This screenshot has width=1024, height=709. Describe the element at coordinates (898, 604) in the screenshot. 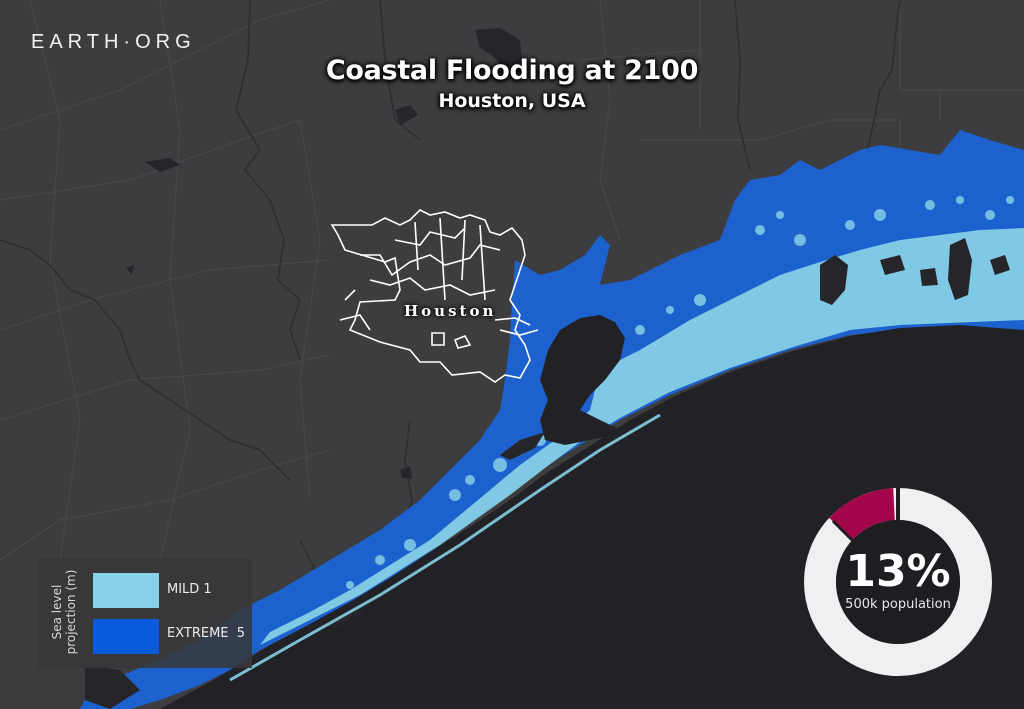

I see `affected-population: 500k population` at that location.